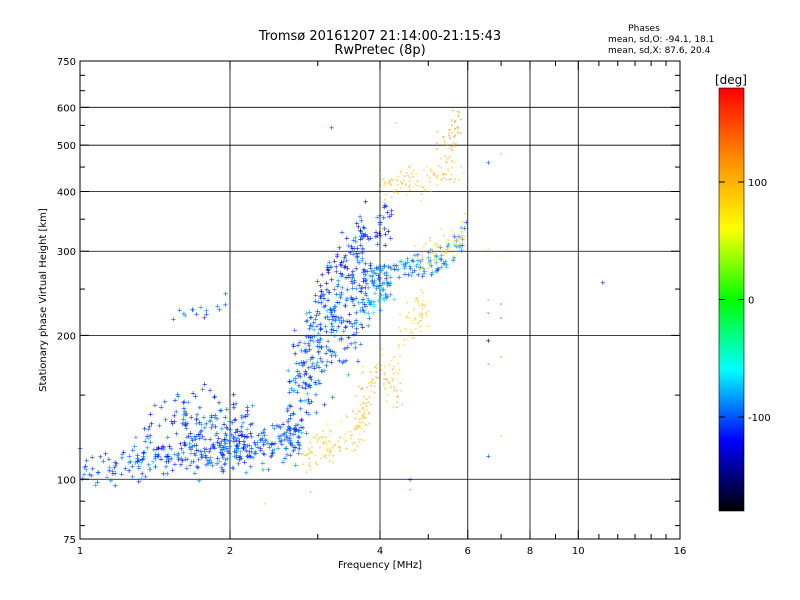  Describe the element at coordinates (43, 300) in the screenshot. I see `y-axis-label: Stationary phase Virtual Height [km]` at that location.